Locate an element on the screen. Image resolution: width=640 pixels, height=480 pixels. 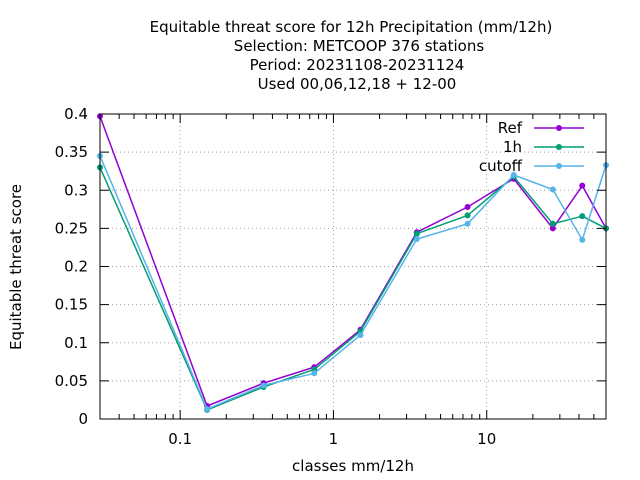
y-tick-label: 0.3 is located at coordinates (76, 190).